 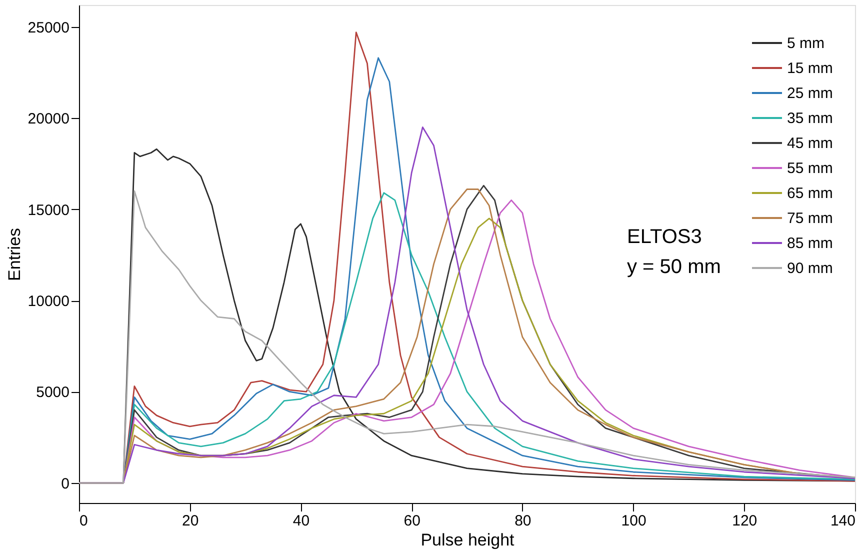 I want to click on x-tick-label: 0, so click(x=84, y=521).